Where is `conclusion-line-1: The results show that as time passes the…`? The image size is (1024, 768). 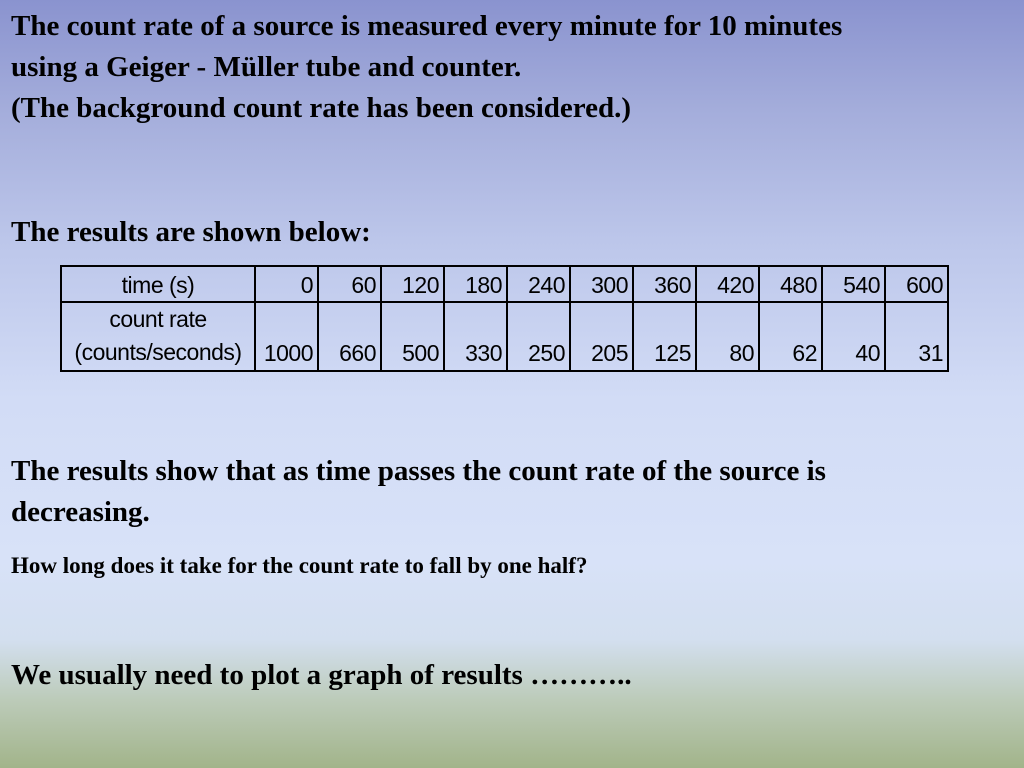
conclusion-line-1: The results show that as time passes the… is located at coordinates (418, 471).